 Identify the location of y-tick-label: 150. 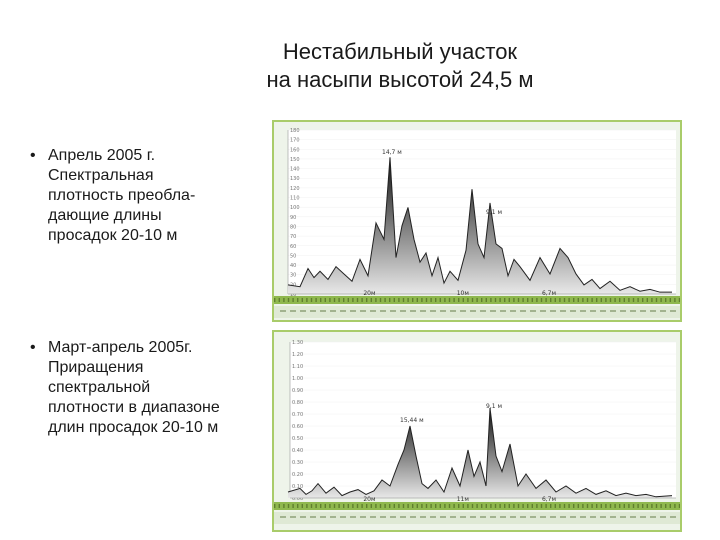
(295, 160).